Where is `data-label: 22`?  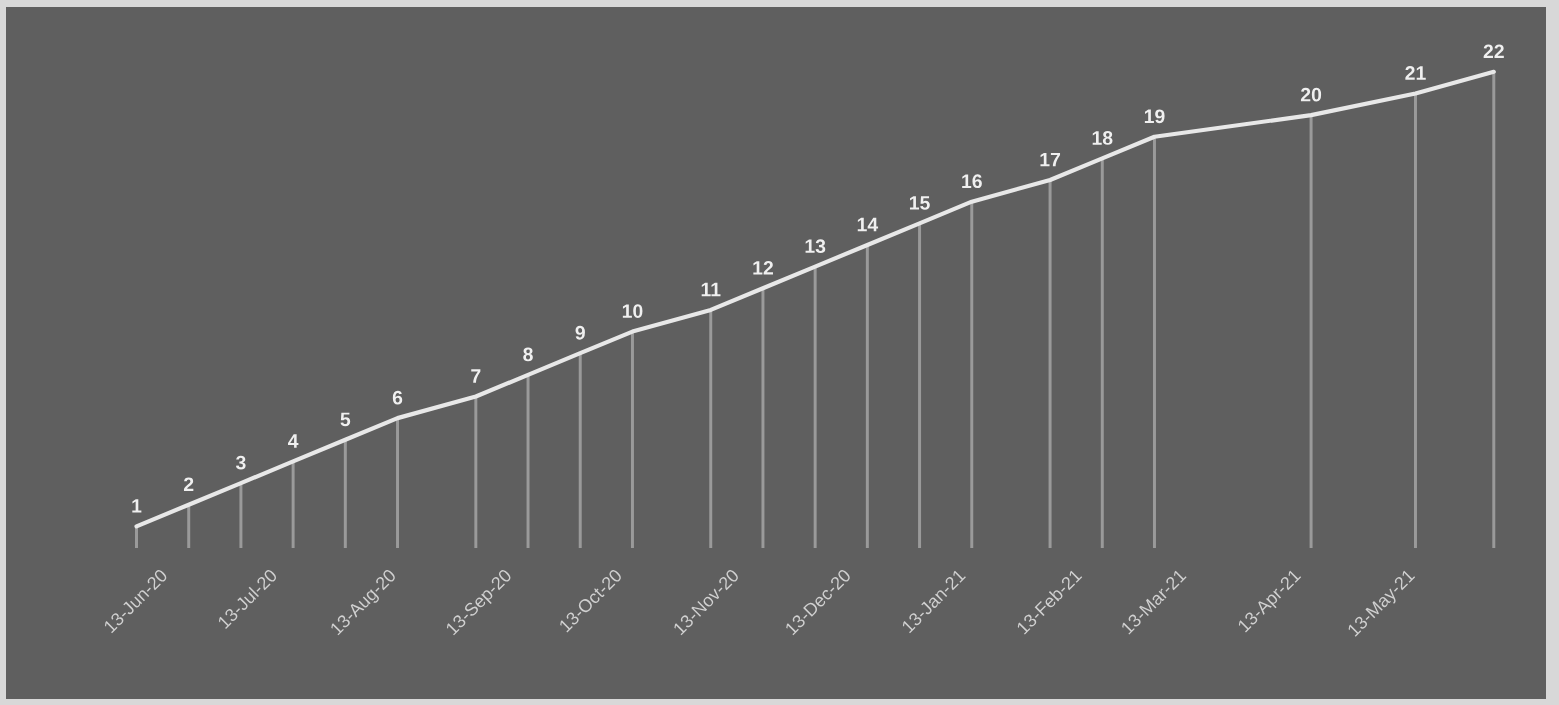
data-label: 22 is located at coordinates (1493, 51).